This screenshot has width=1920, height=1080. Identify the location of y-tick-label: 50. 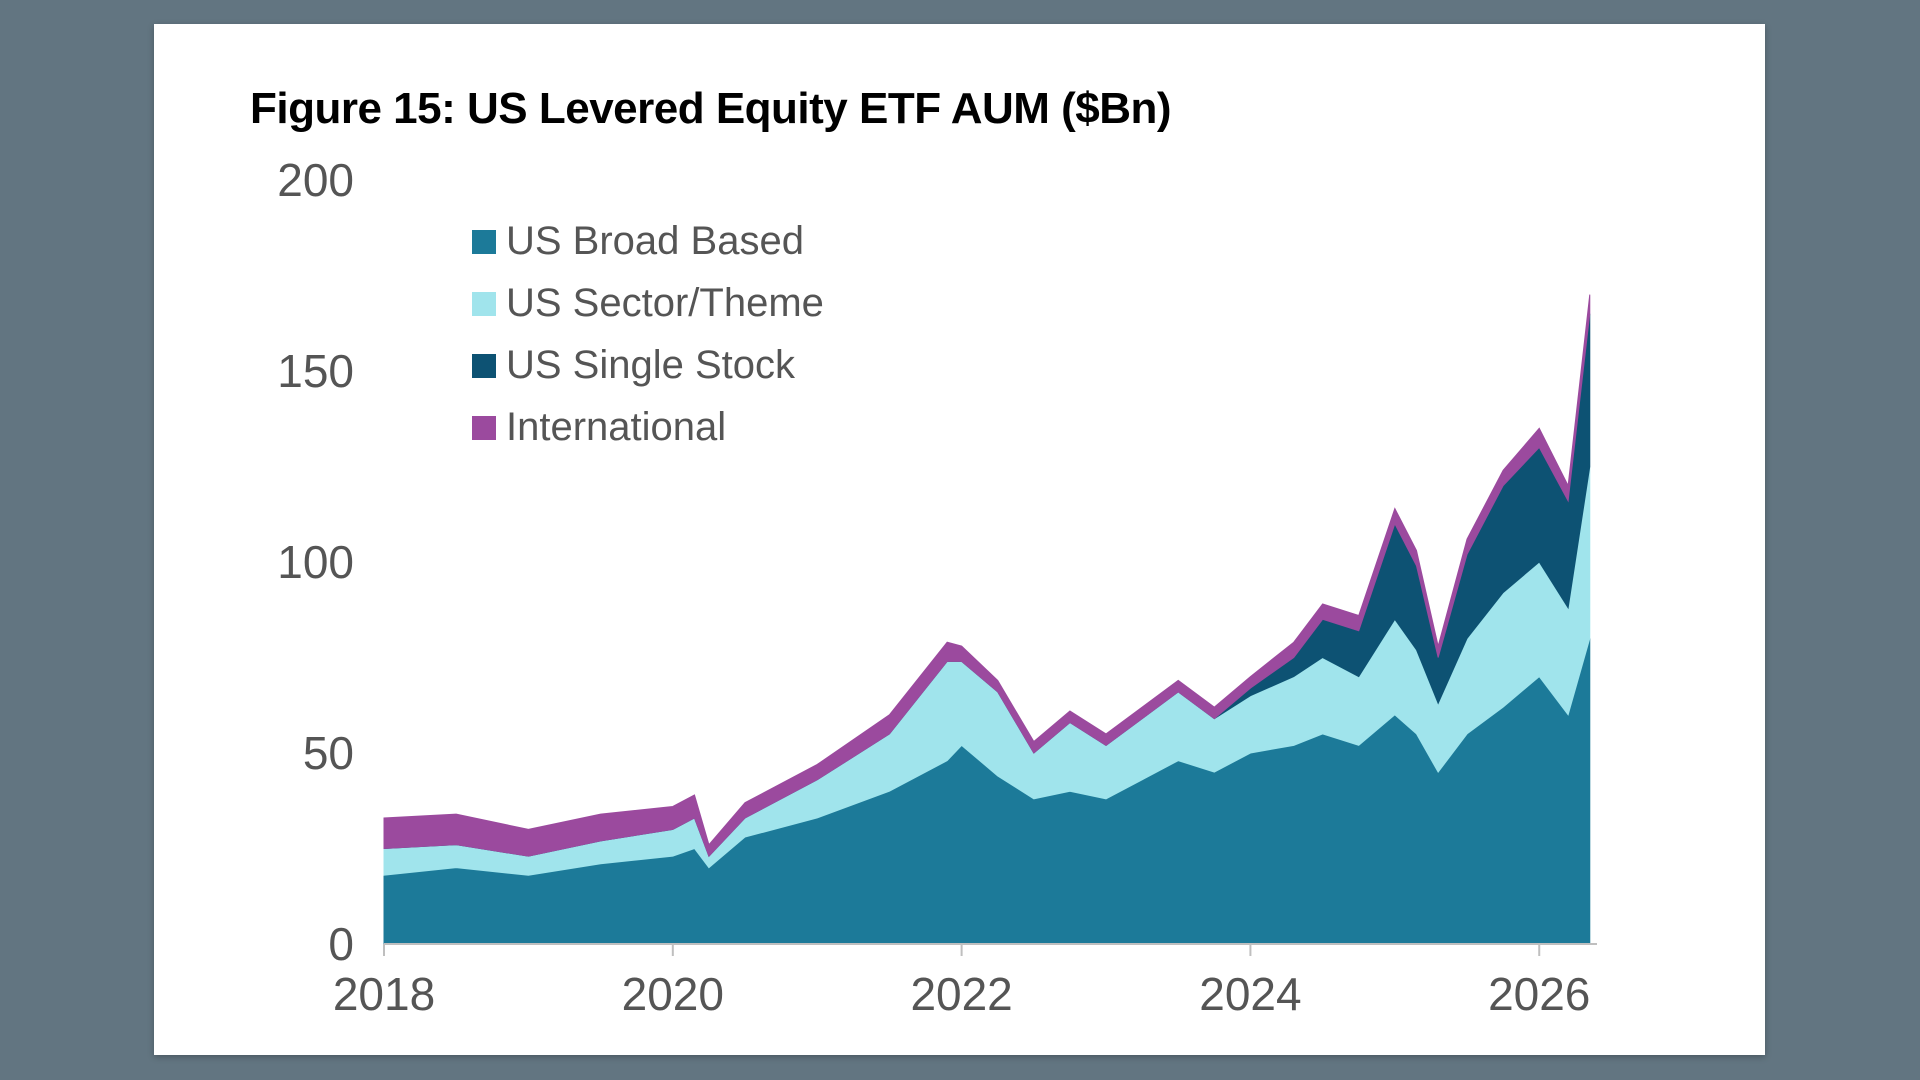
(328, 753).